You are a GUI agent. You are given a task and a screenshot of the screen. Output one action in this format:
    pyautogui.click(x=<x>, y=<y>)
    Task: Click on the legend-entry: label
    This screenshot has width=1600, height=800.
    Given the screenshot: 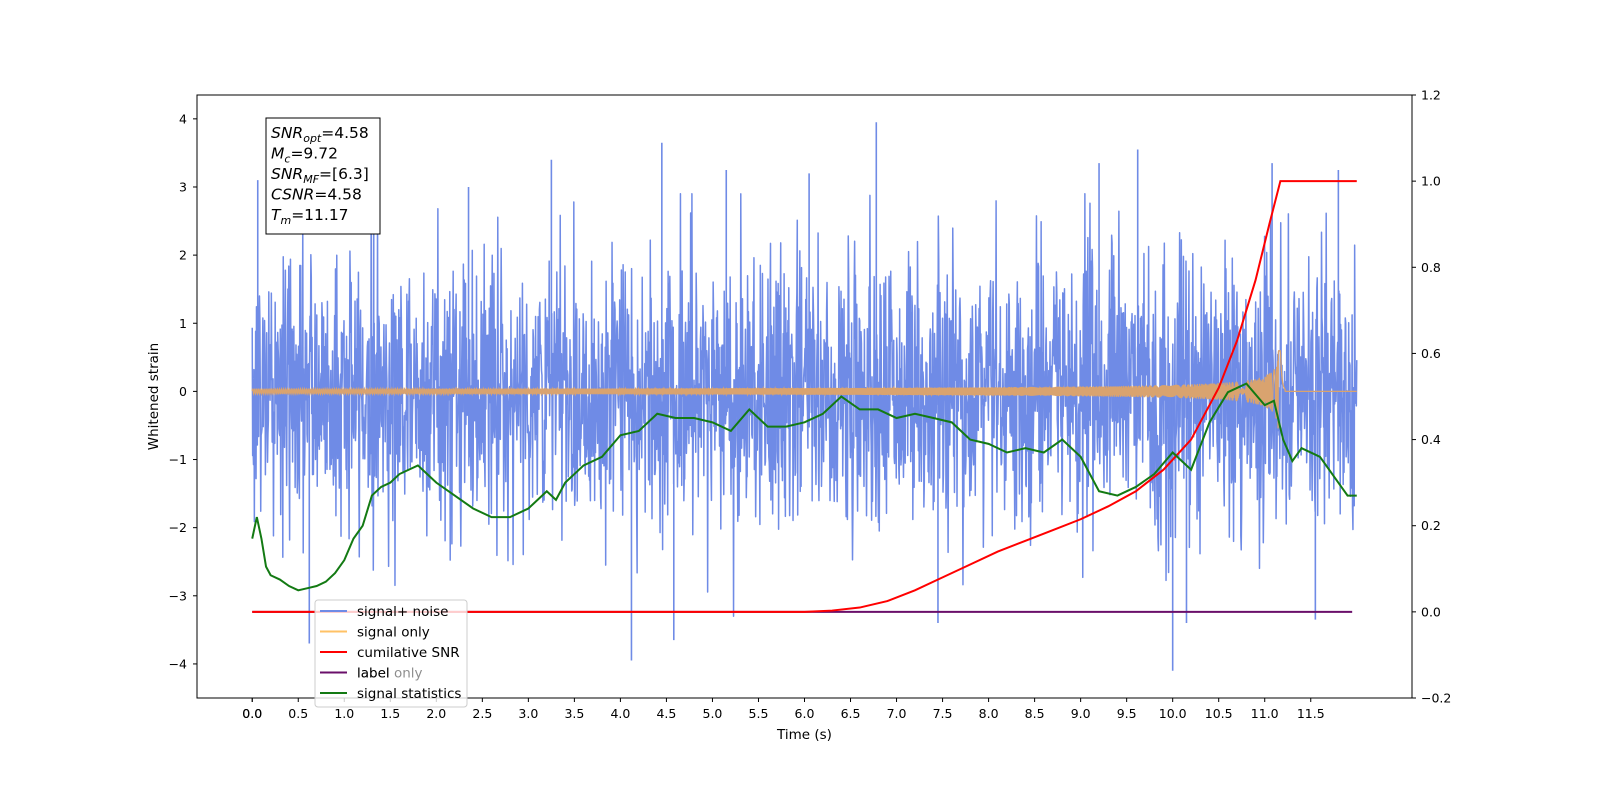 What is the action you would take?
    pyautogui.click(x=373, y=674)
    